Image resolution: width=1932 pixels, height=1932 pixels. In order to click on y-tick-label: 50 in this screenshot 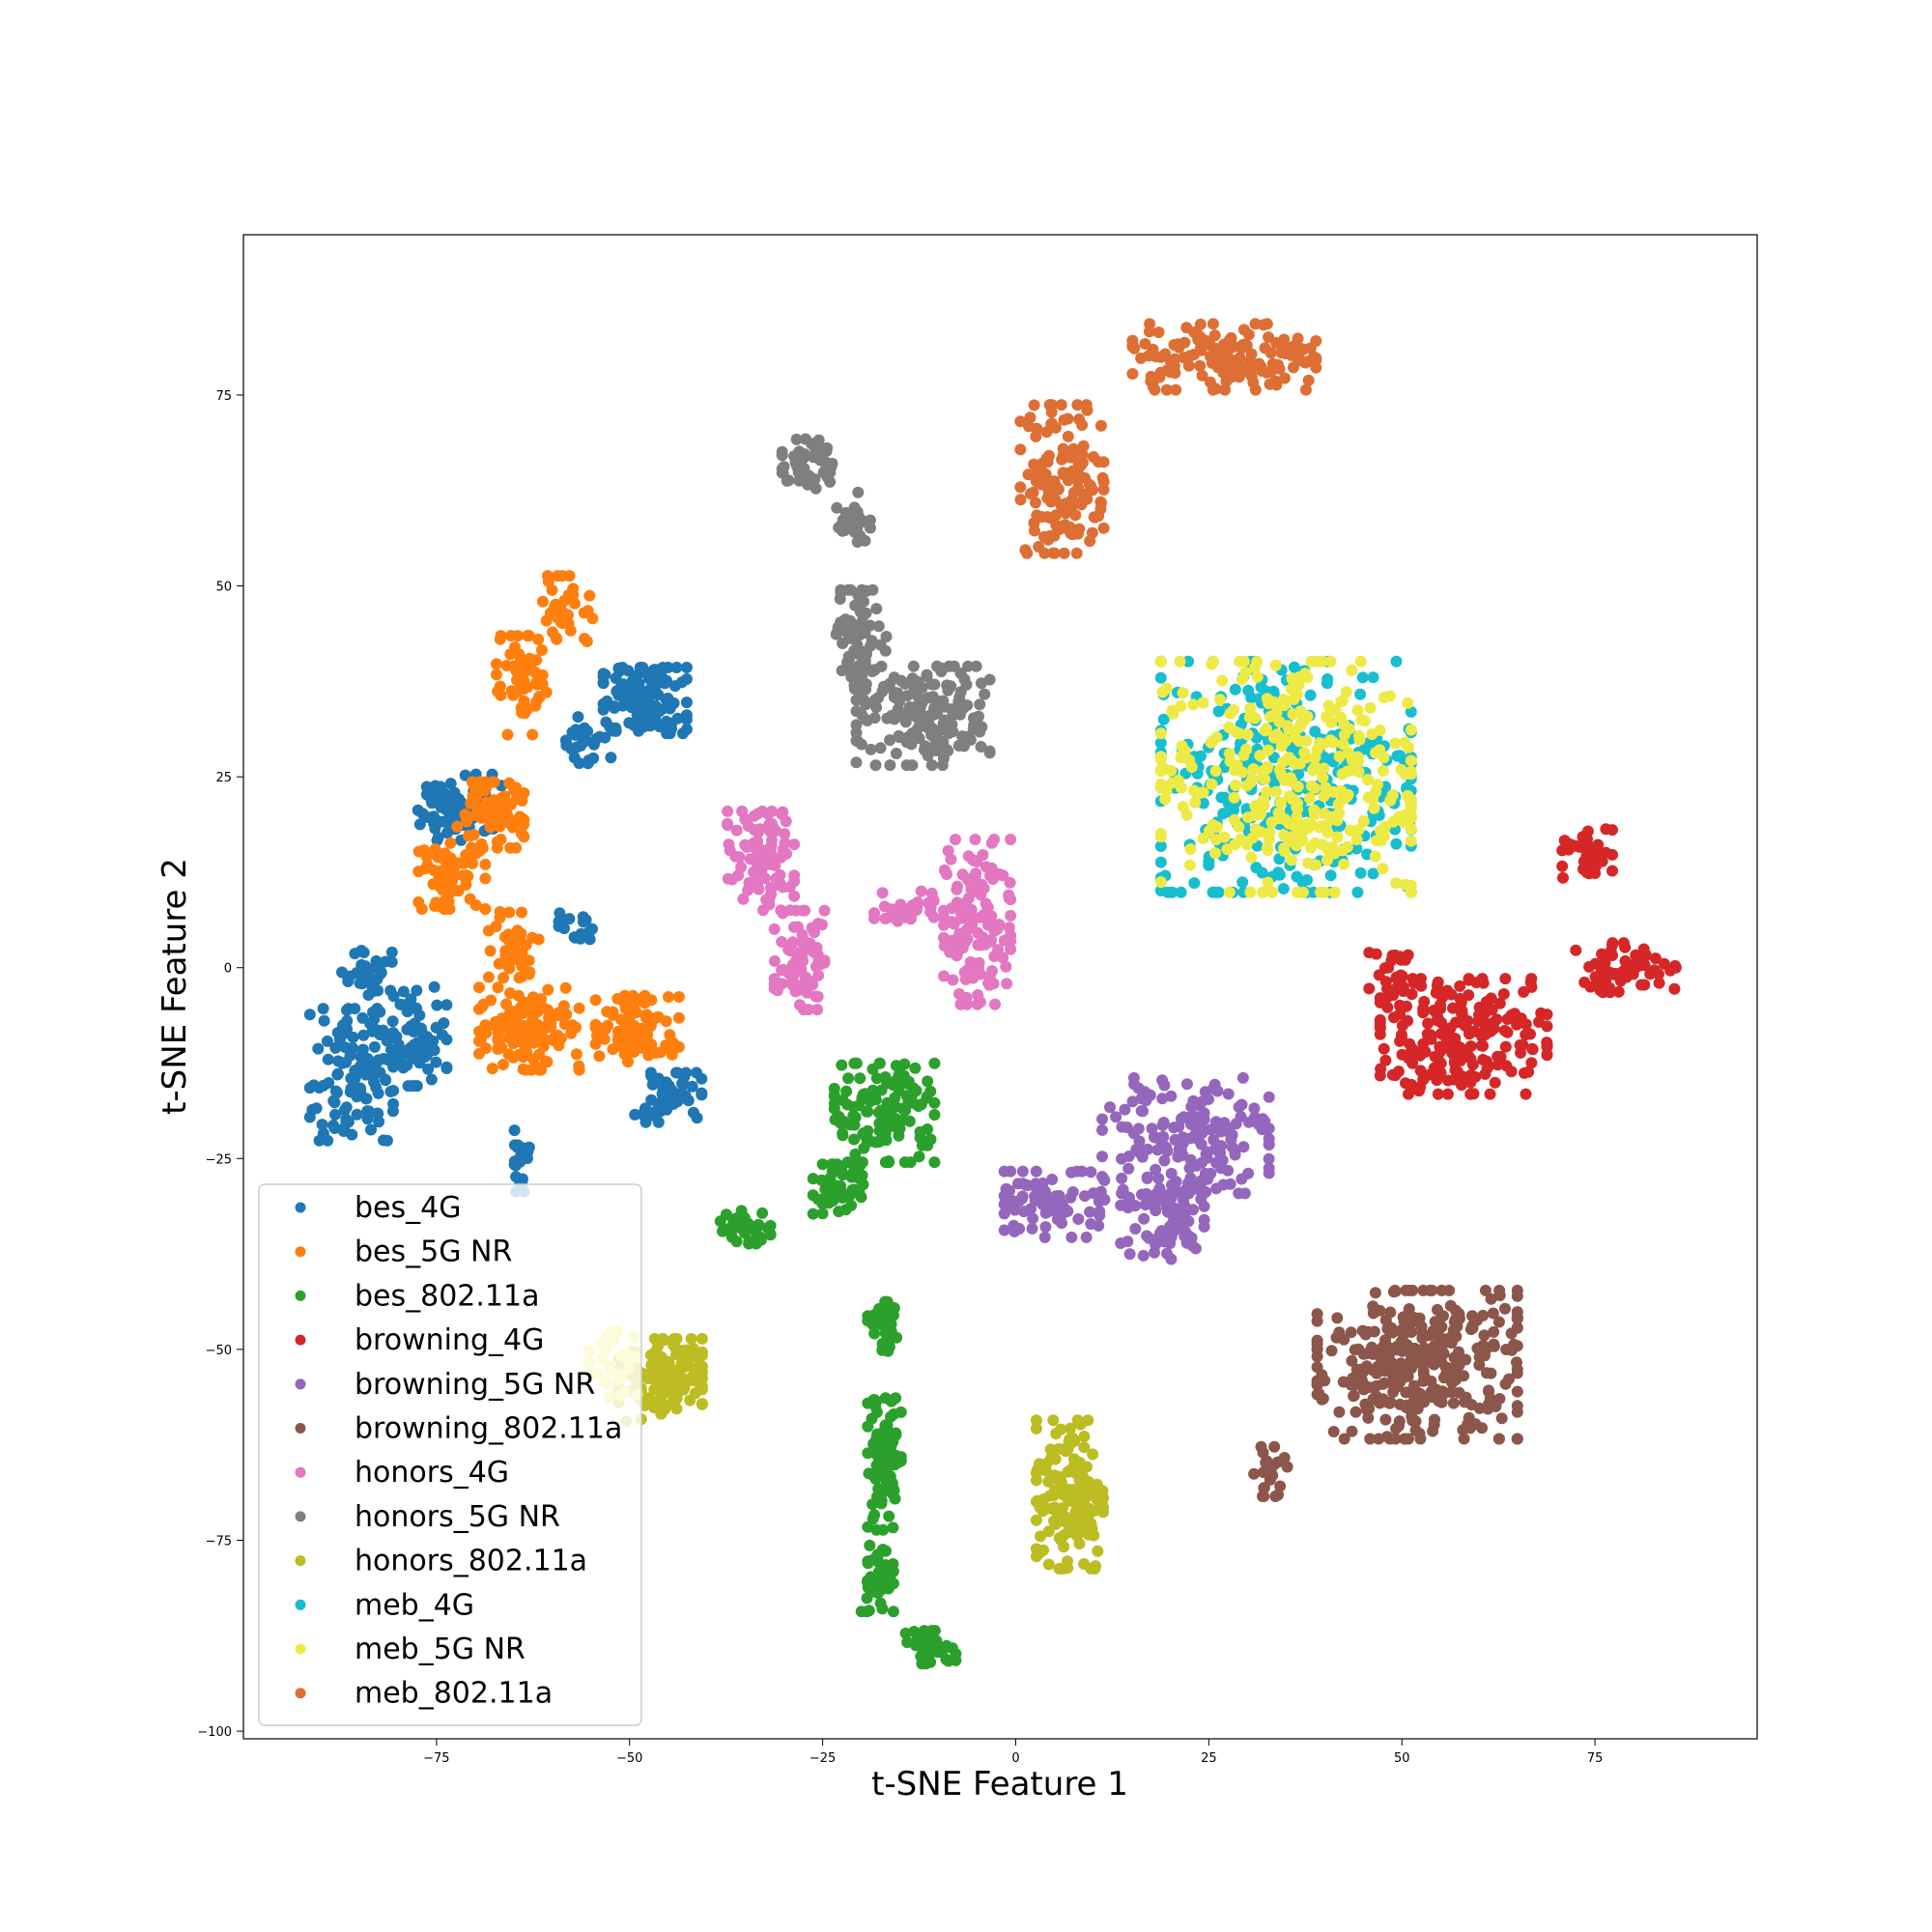, I will do `click(223, 588)`.